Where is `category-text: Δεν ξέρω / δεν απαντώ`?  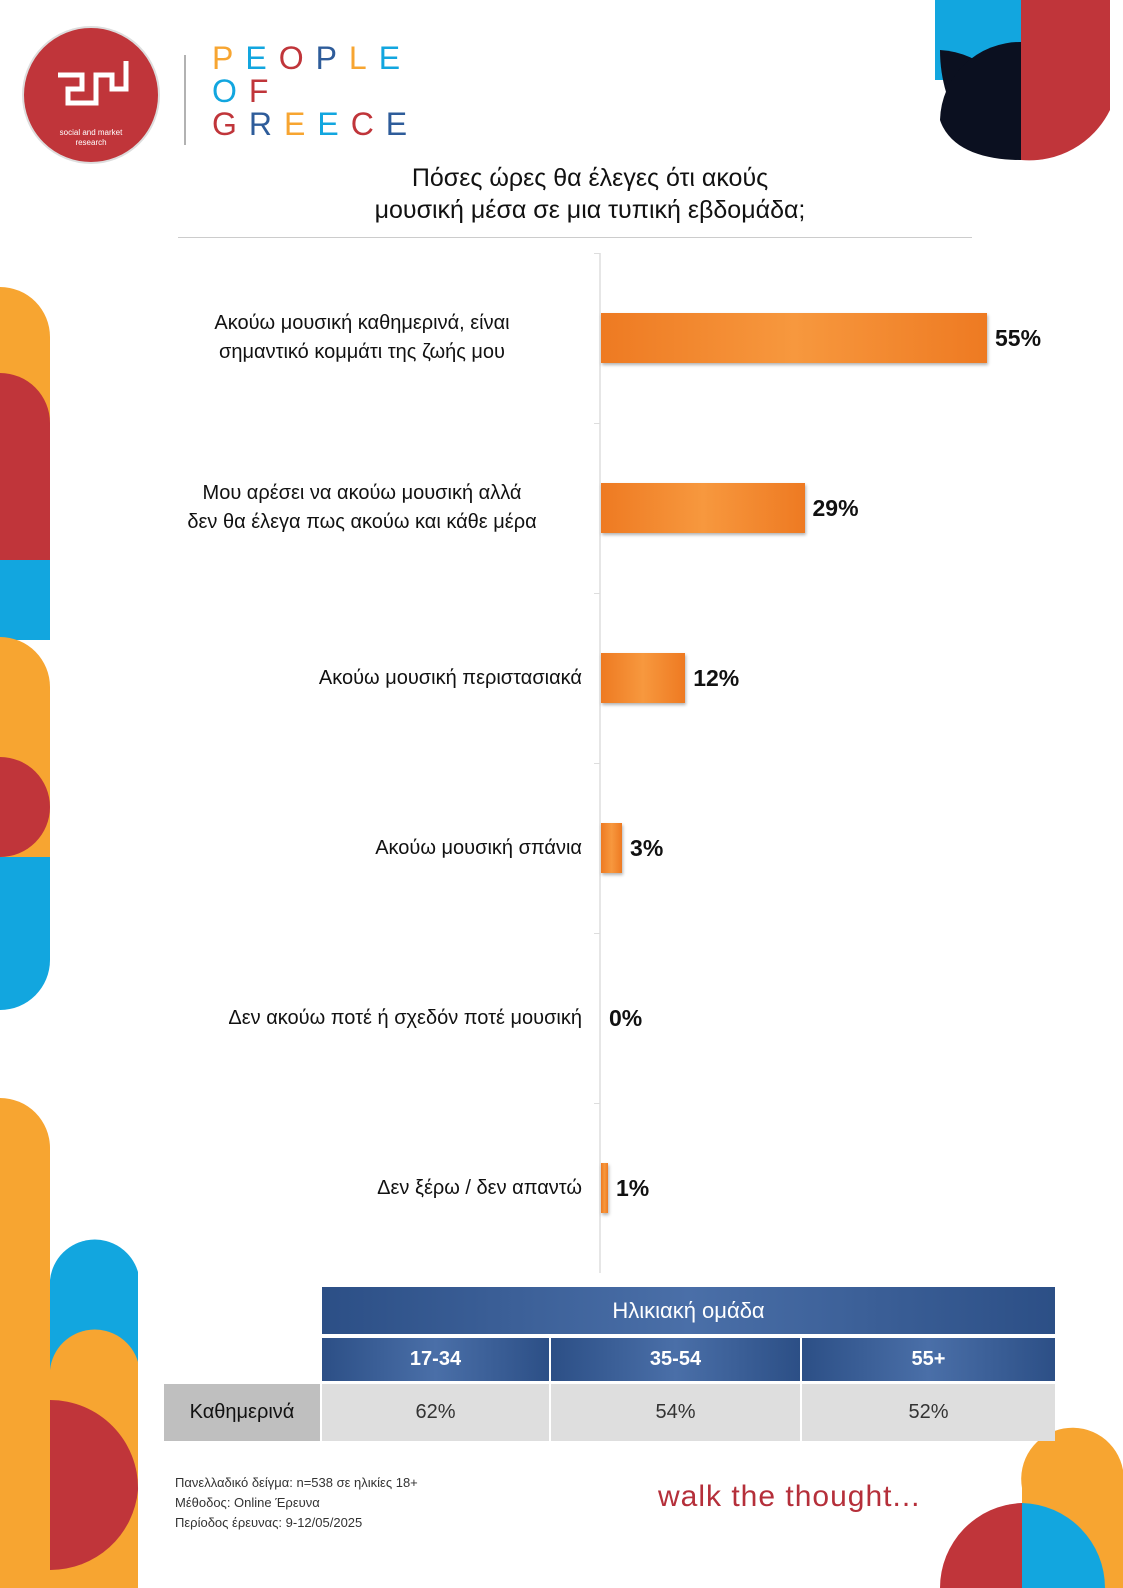 category-text: Δεν ξέρω / δεν απαντώ is located at coordinates (479, 1187).